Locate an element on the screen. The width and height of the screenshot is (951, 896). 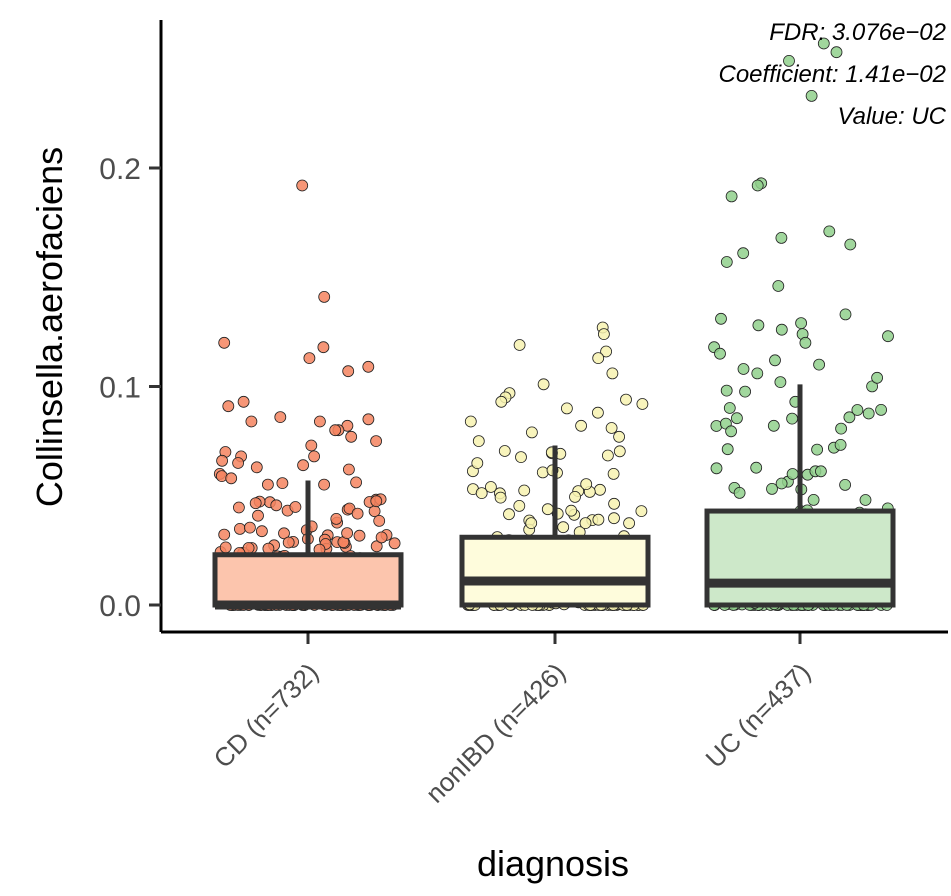
coefficient-annotation: Coefficient: 1.41e−02 is located at coordinates (833, 74).